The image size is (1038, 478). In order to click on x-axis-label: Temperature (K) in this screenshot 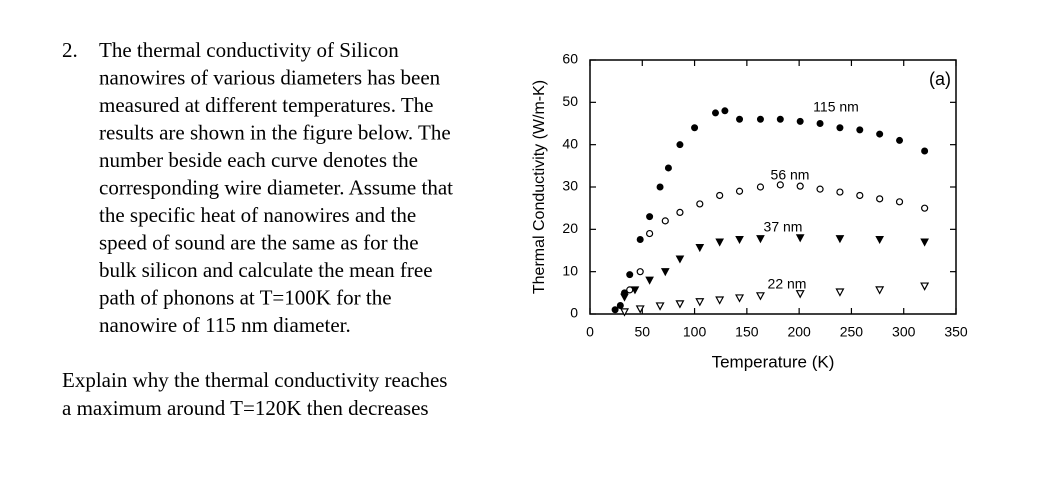, I will do `click(773, 361)`.